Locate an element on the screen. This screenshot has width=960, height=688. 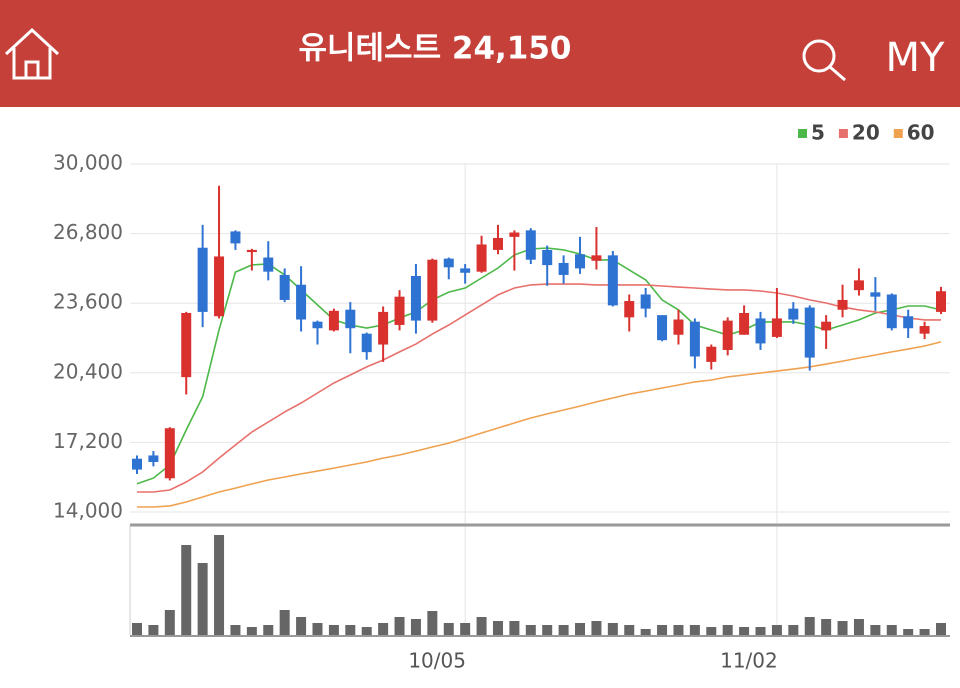
y-tick-label: 30,000 is located at coordinates (88, 163).